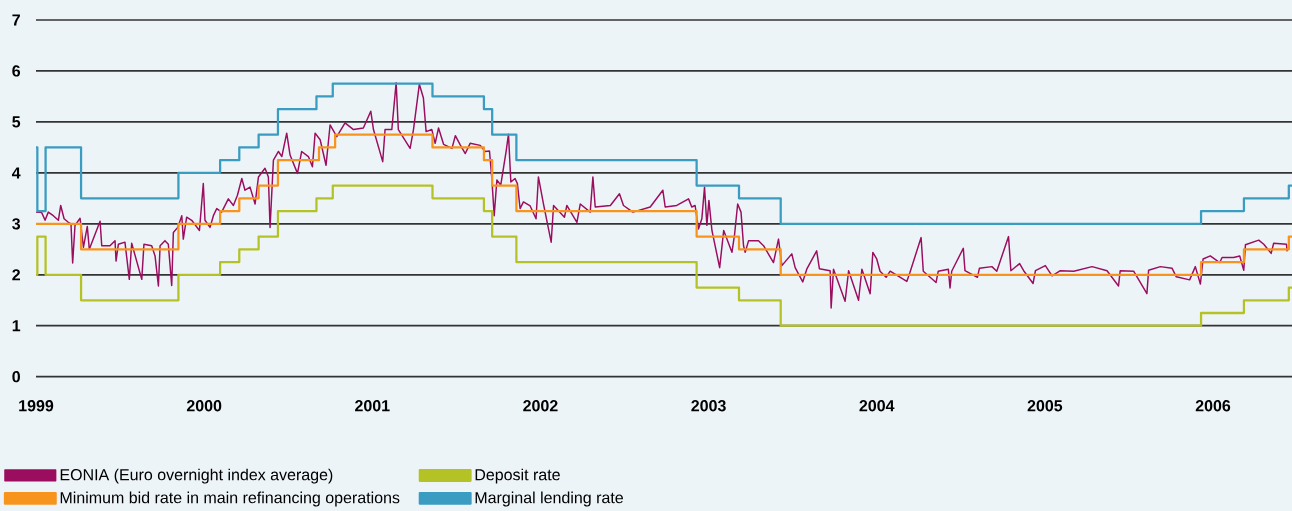  I want to click on x-tick-label: 2001, so click(372, 406).